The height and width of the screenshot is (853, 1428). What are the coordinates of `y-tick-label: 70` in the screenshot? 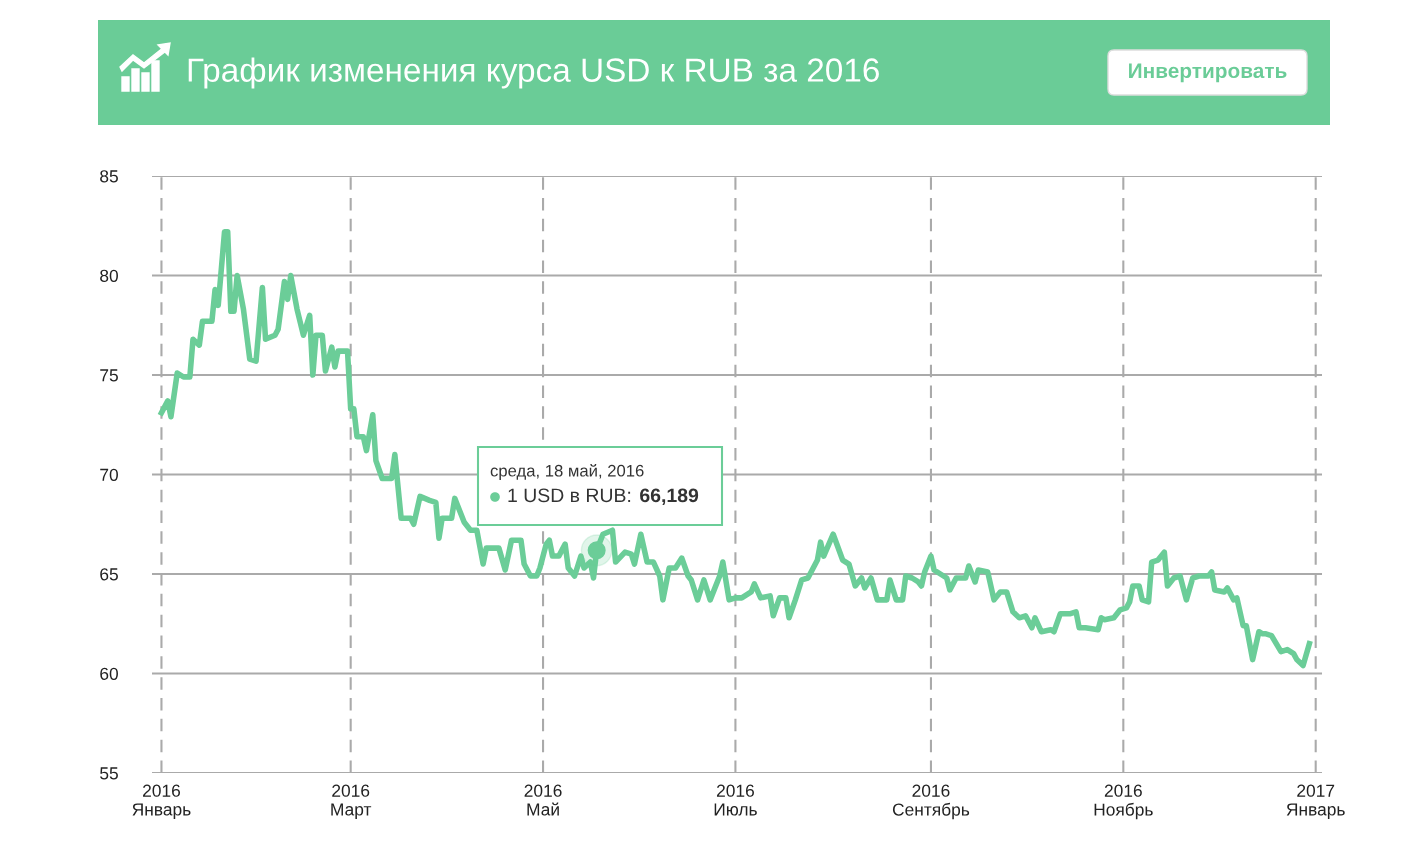 It's located at (109, 474).